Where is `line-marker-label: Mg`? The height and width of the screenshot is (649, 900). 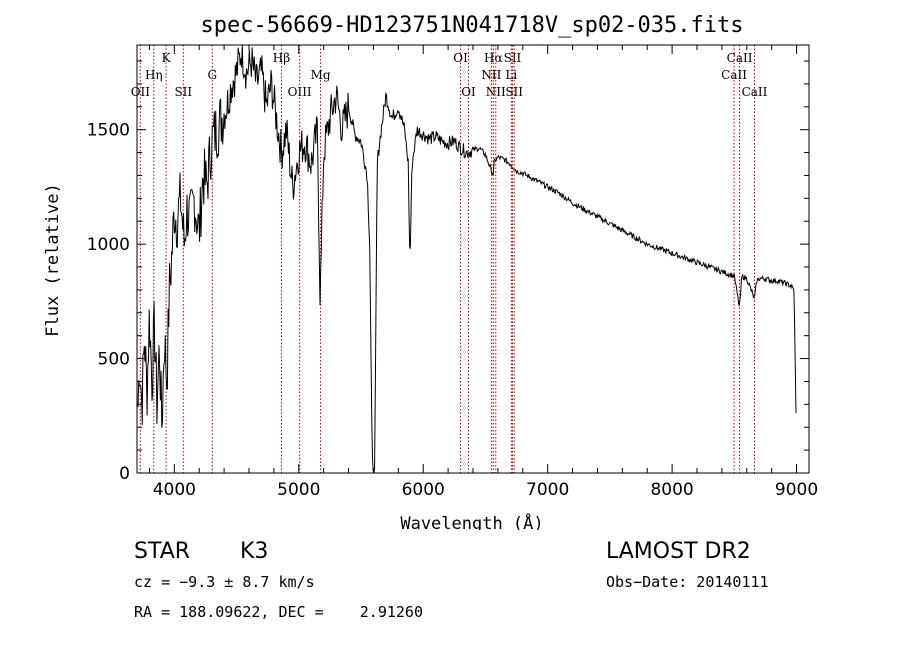
line-marker-label: Mg is located at coordinates (321, 75).